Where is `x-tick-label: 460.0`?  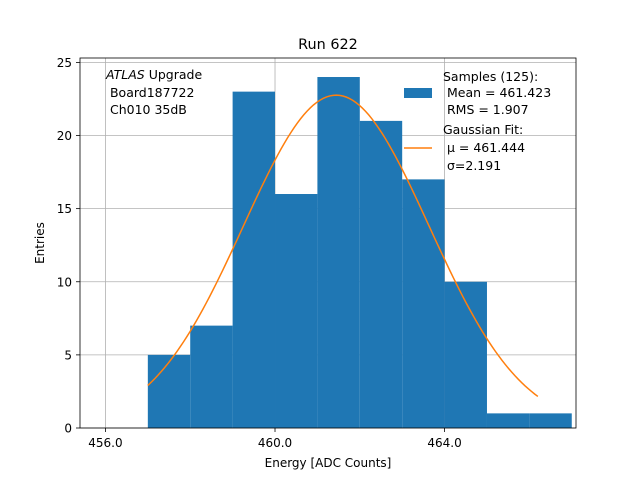
x-tick-label: 460.0 is located at coordinates (275, 443).